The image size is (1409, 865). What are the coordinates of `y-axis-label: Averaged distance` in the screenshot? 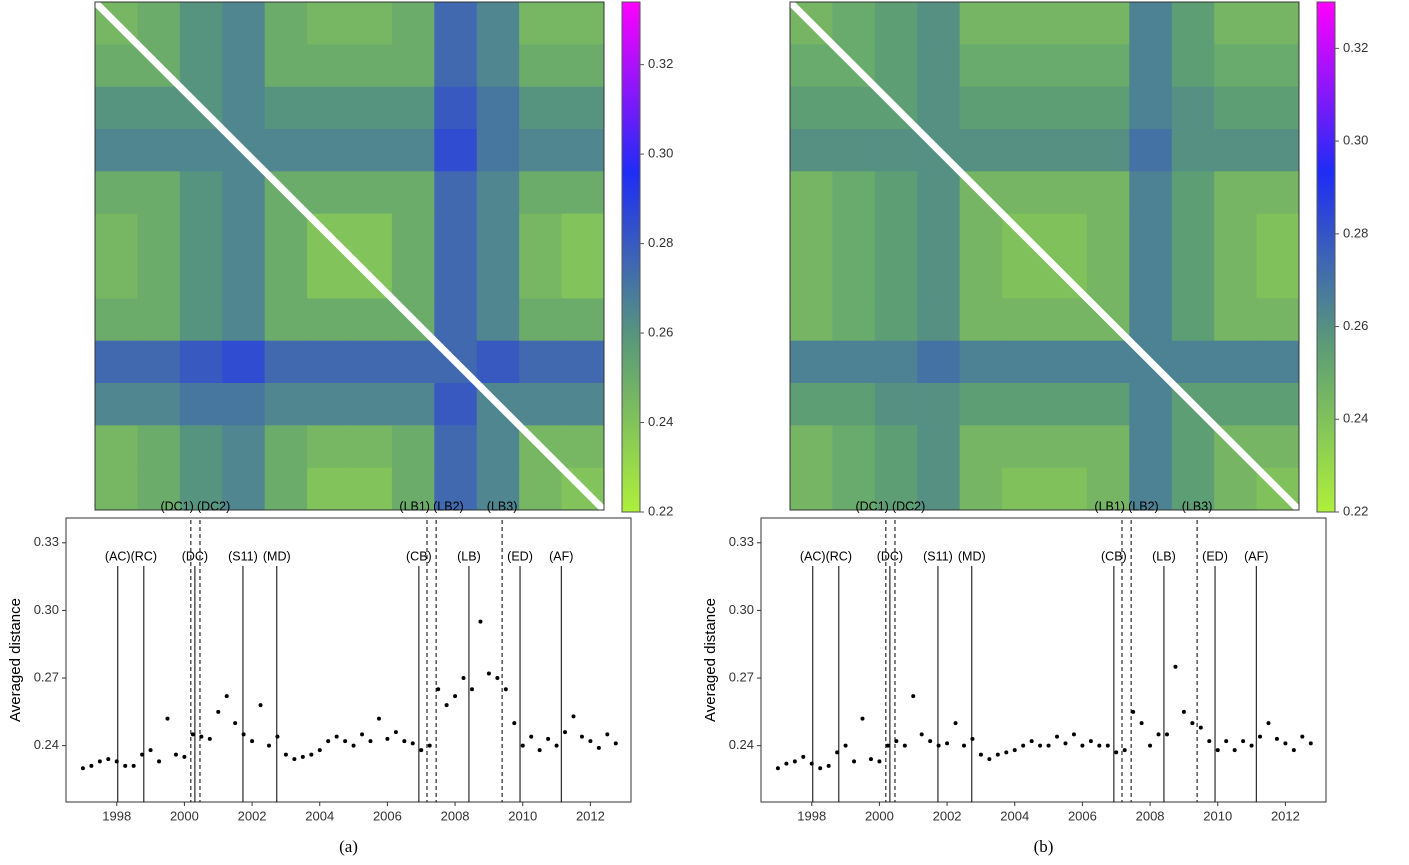 It's located at (15, 660).